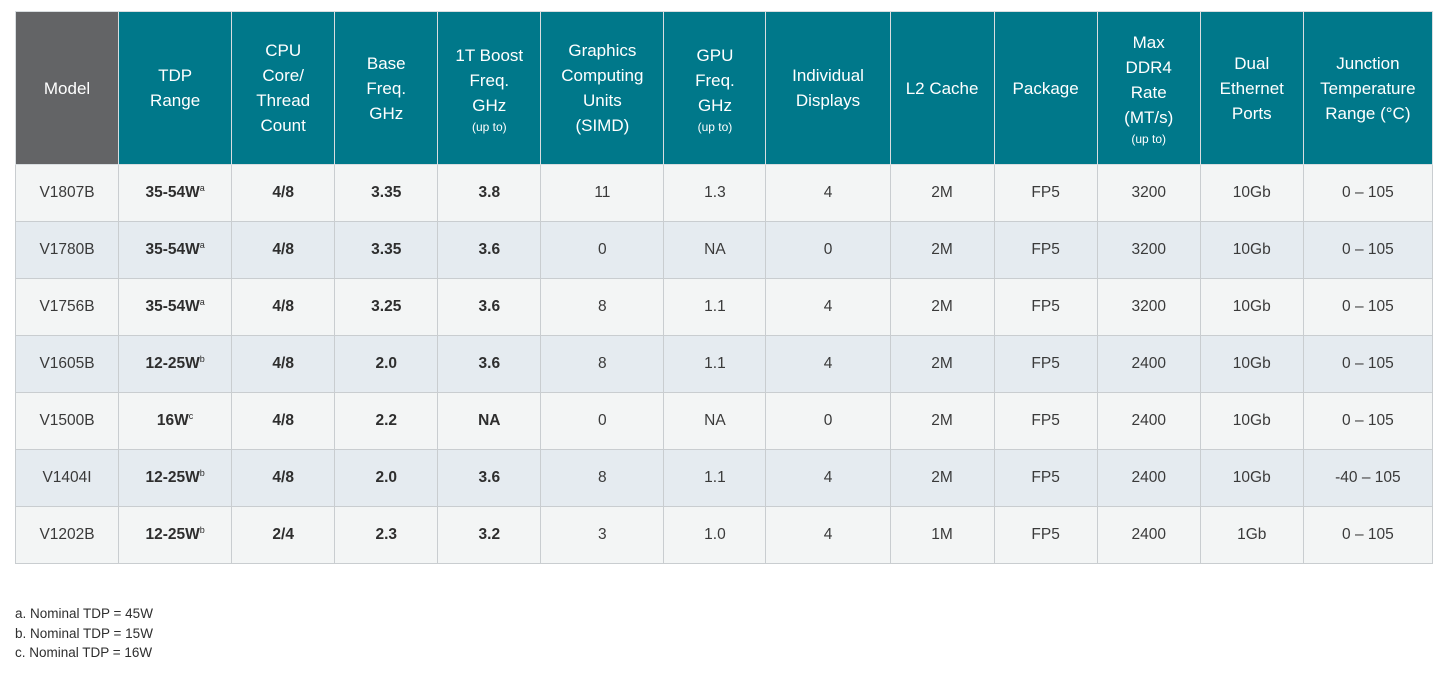 Image resolution: width=1445 pixels, height=693 pixels. I want to click on header-label-line: Temperature, so click(1368, 88).